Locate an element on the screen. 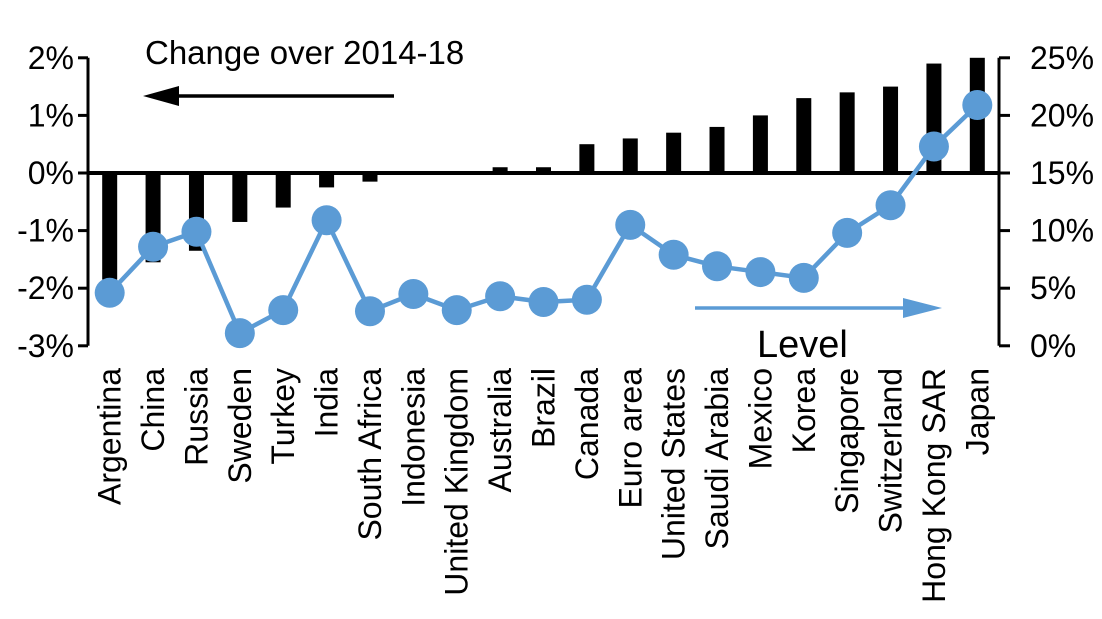 Image resolution: width=1102 pixels, height=619 pixels. category-label-united-kingdom: United Kingdom is located at coordinates (457, 482).